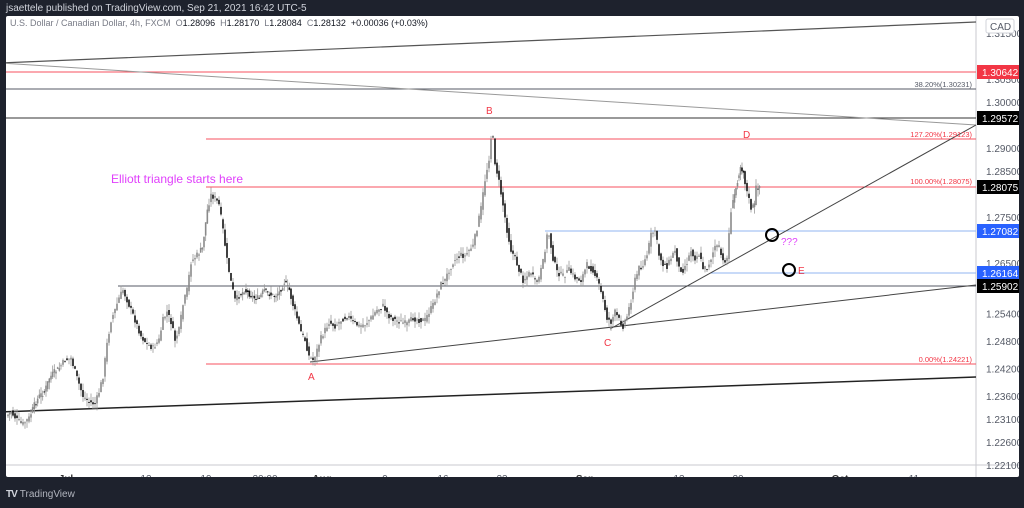  What do you see at coordinates (941, 181) in the screenshot?
I see `fib-level-label: 100.00%(1.28075)` at bounding box center [941, 181].